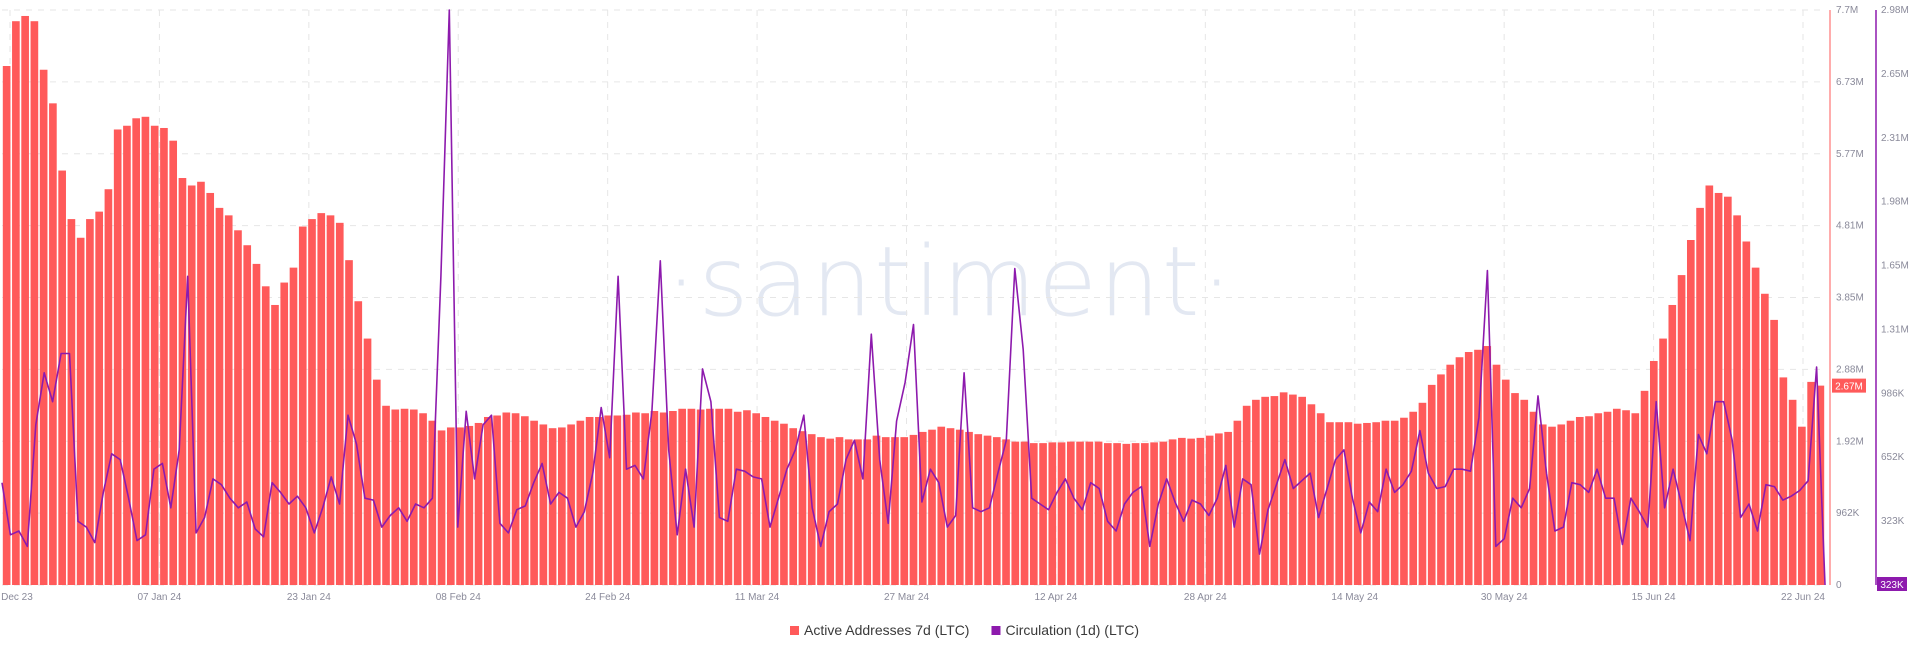 The image size is (1916, 650). Describe the element at coordinates (1895, 202) in the screenshot. I see `right-tick-label: 1.98M` at that location.